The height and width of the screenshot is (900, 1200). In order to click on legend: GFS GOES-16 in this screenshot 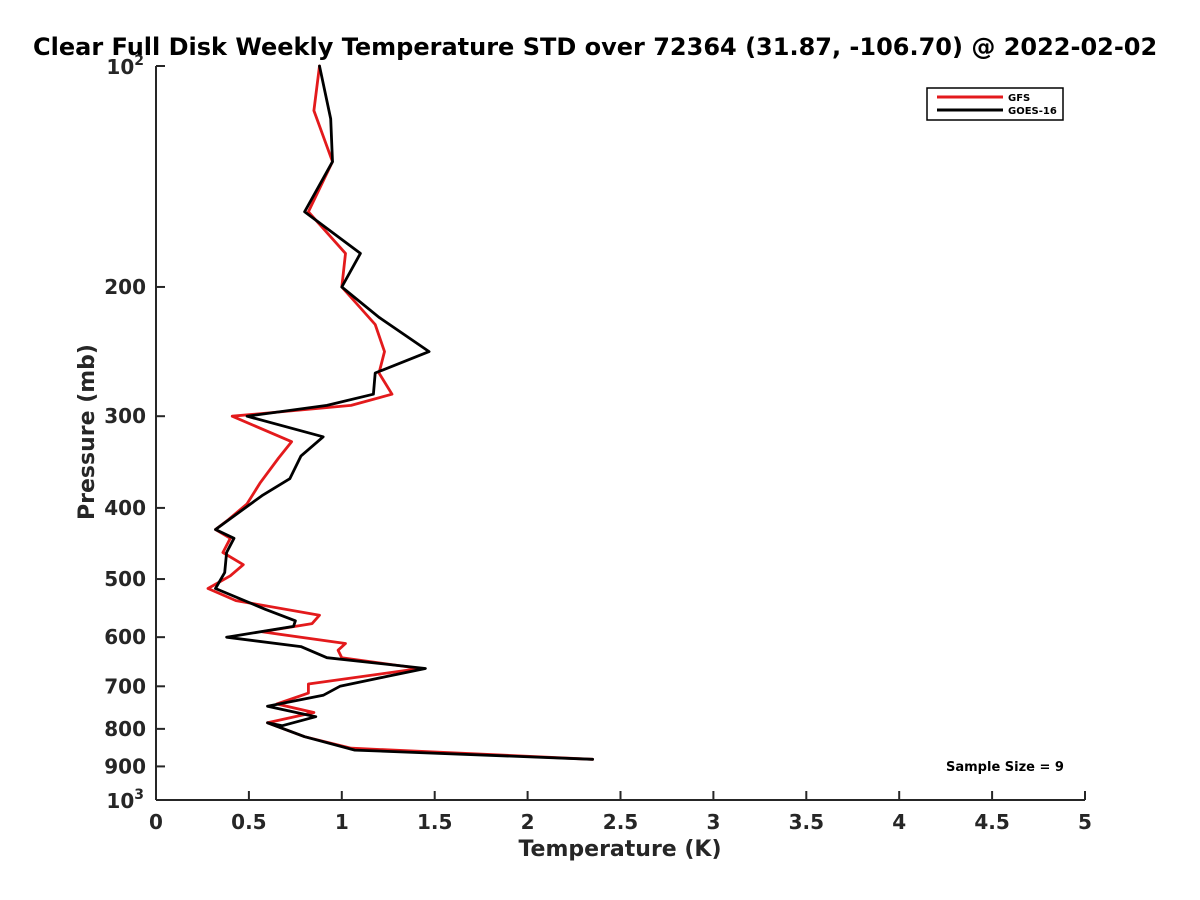, I will do `click(995, 104)`.